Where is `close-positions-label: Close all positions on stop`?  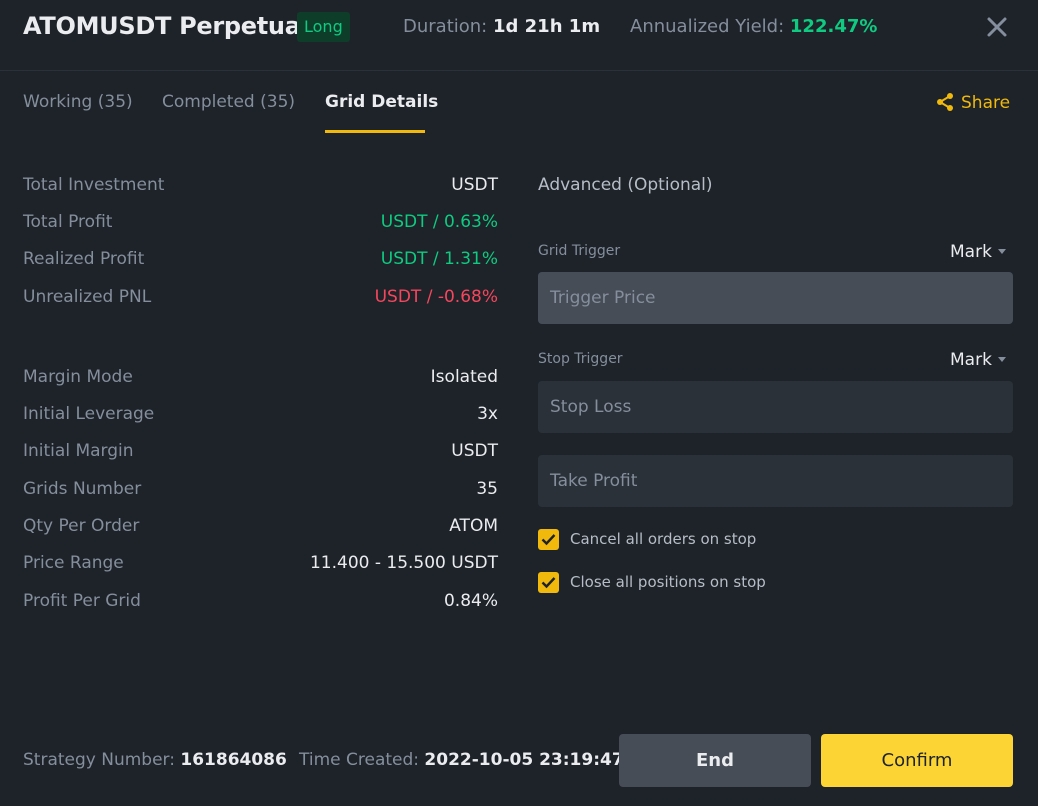
close-positions-label: Close all positions on stop is located at coordinates (668, 582).